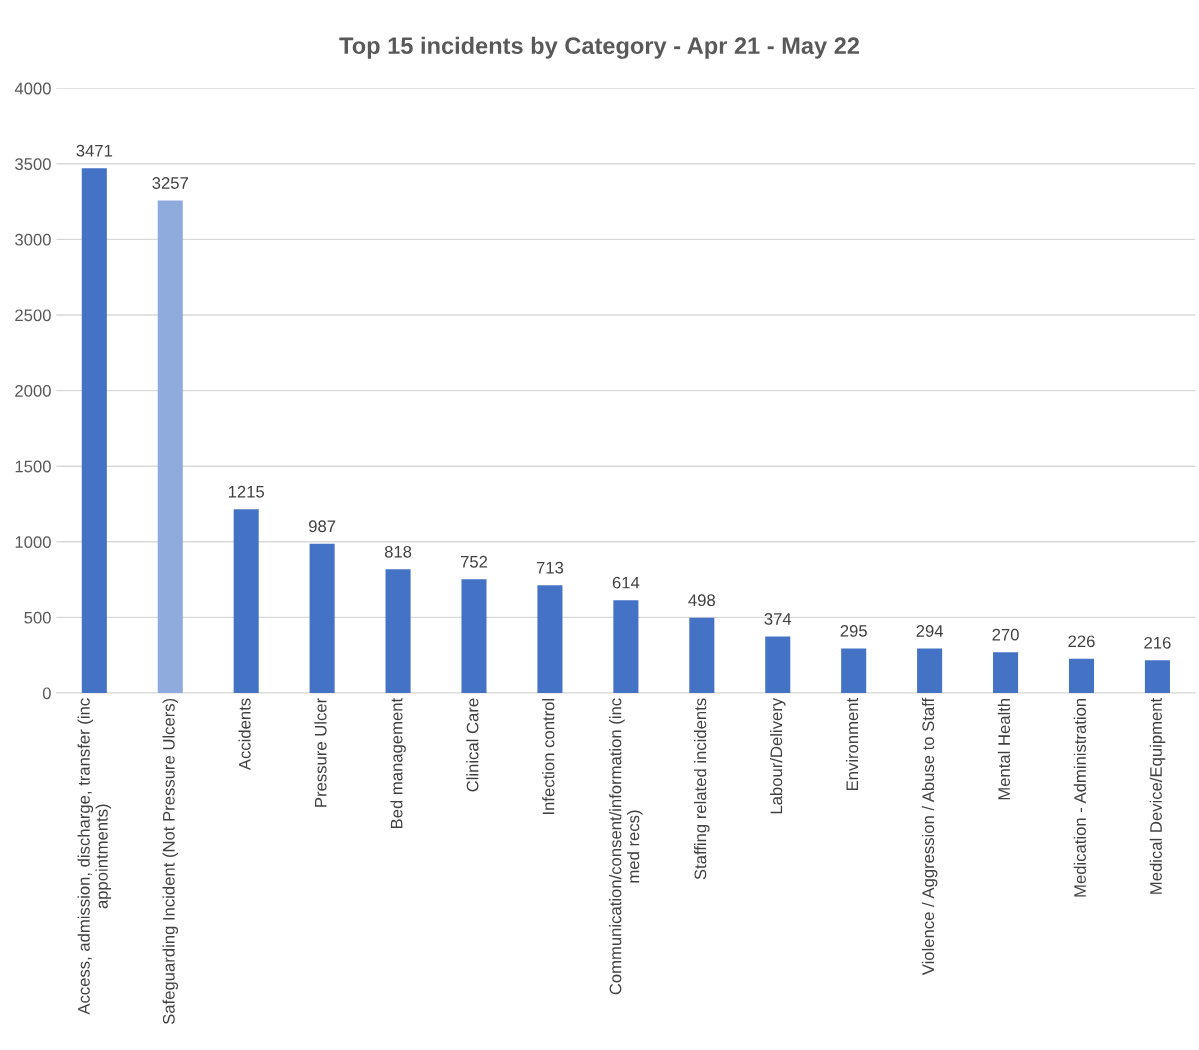  I want to click on chart-title: Top 15 incidents by Category - Apr 21 - May 22, so click(599, 47).